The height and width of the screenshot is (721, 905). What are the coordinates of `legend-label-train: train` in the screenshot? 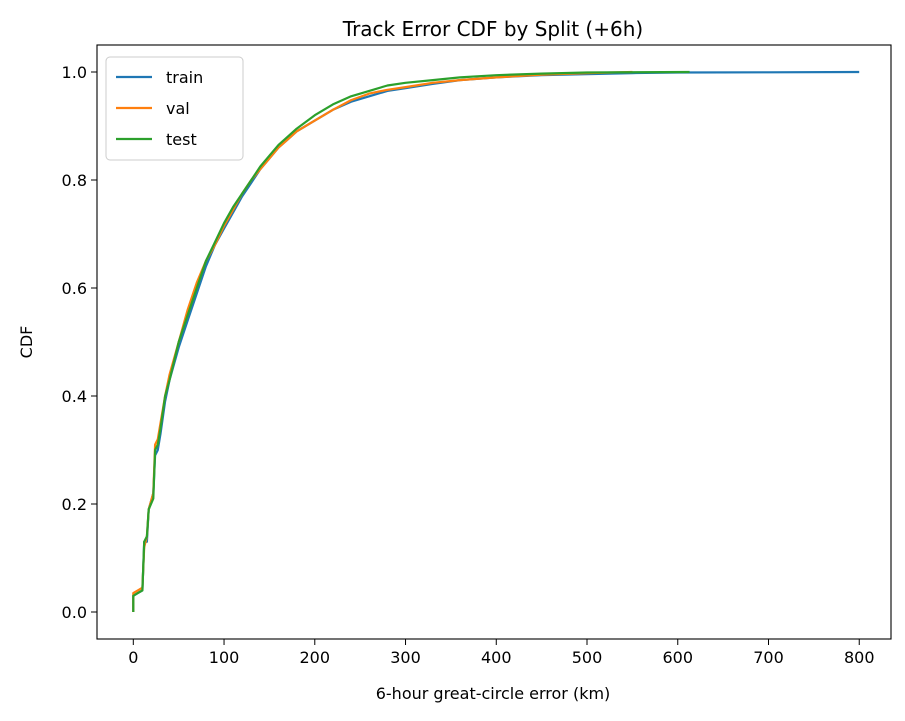 It's located at (184, 77).